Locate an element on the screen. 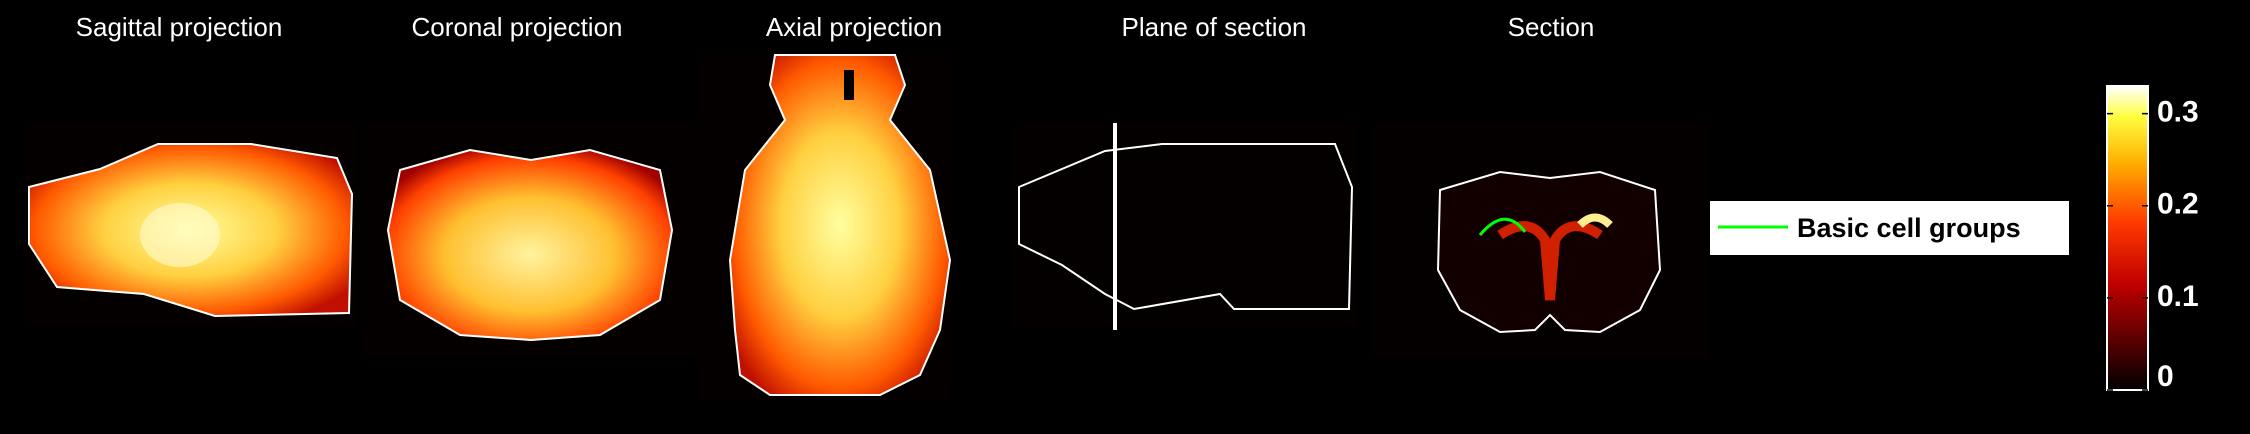 The height and width of the screenshot is (434, 2250). colorbar-tick-label: 0.2 is located at coordinates (2178, 204).